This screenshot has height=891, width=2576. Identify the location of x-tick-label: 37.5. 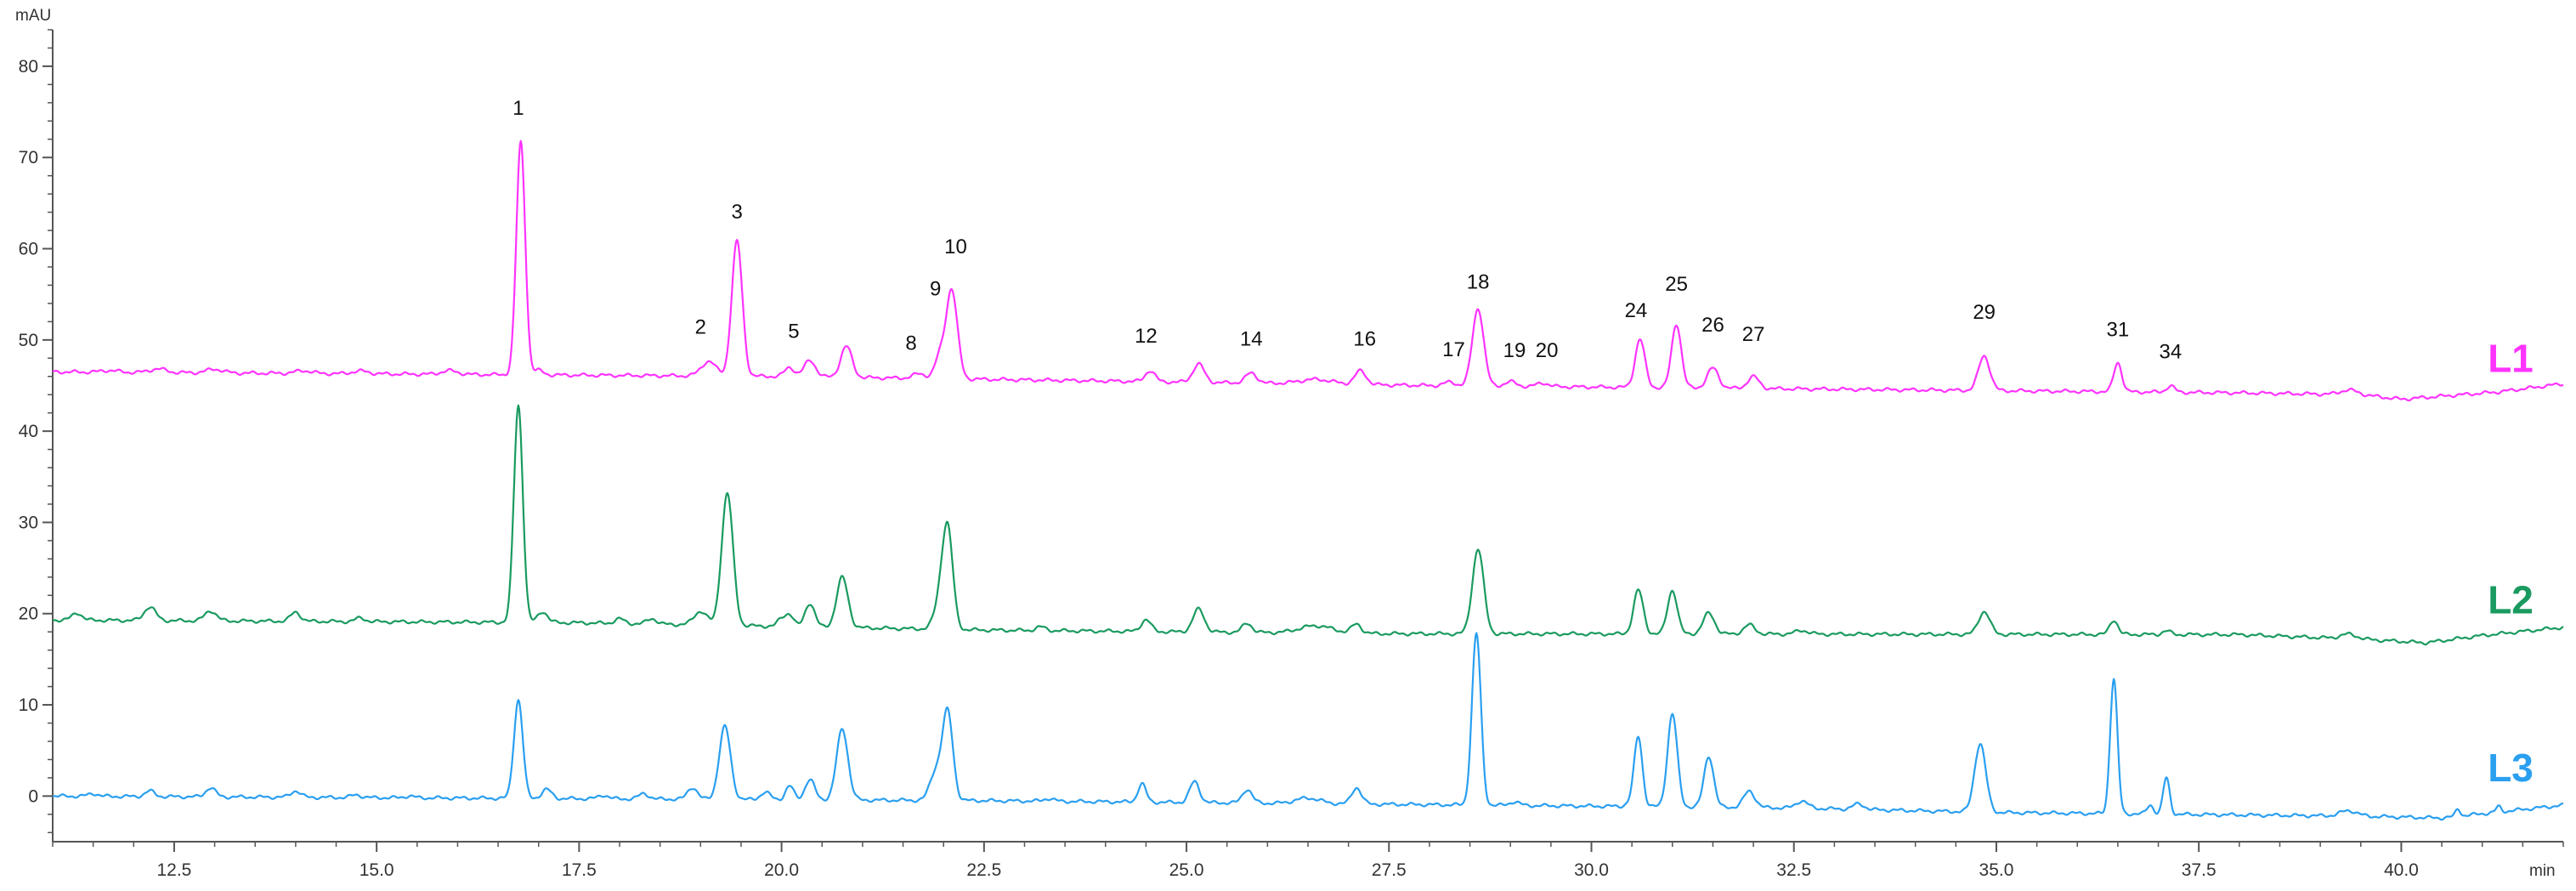
(2199, 870).